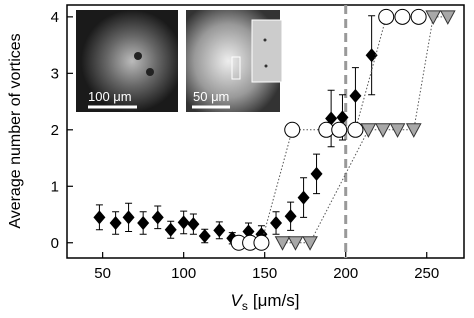  I want to click on inset-label: 100 μm, so click(110, 96).